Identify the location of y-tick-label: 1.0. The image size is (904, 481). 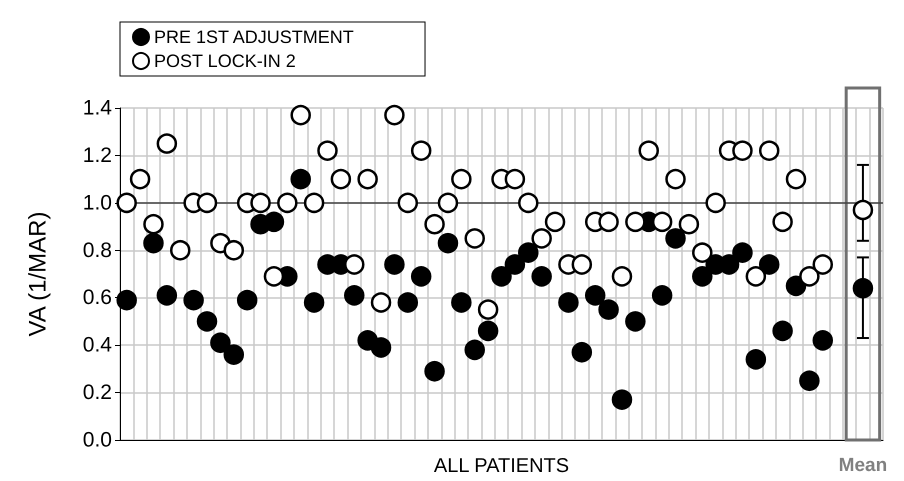
(97, 202).